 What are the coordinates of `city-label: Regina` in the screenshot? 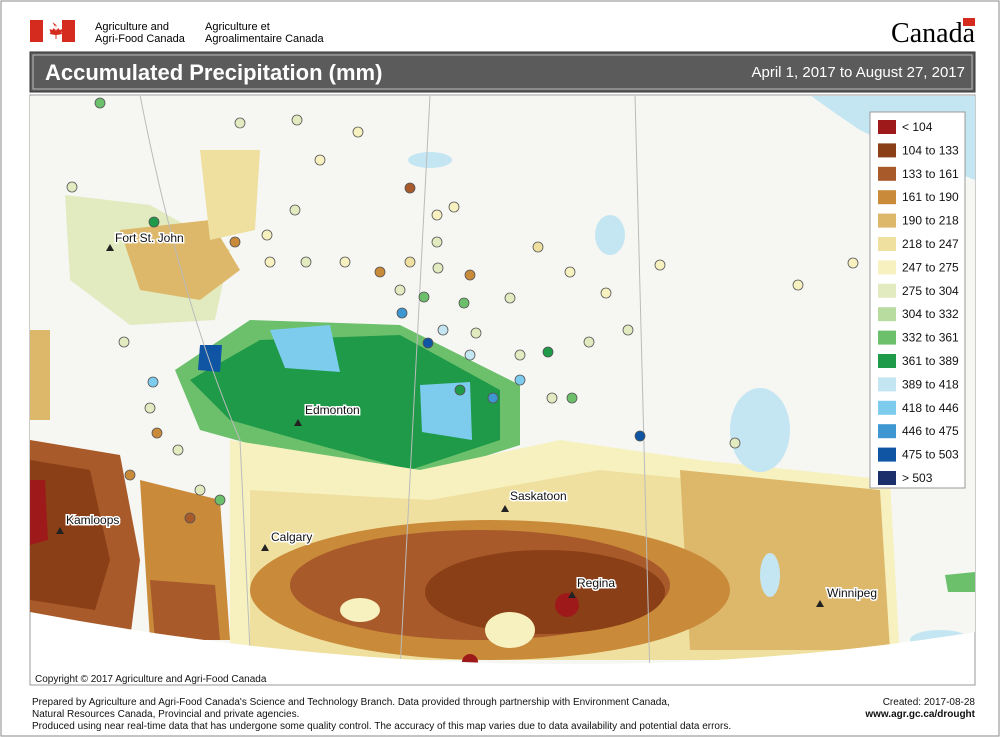 It's located at (596, 583).